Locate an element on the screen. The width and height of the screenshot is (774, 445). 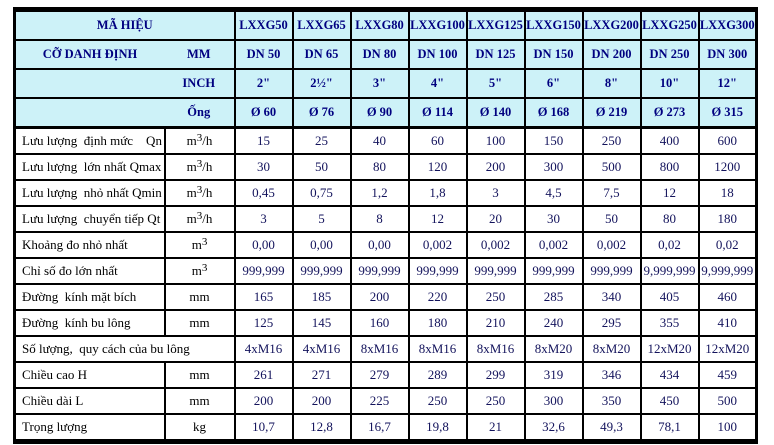
value-cell: 4,5 is located at coordinates (553, 193).